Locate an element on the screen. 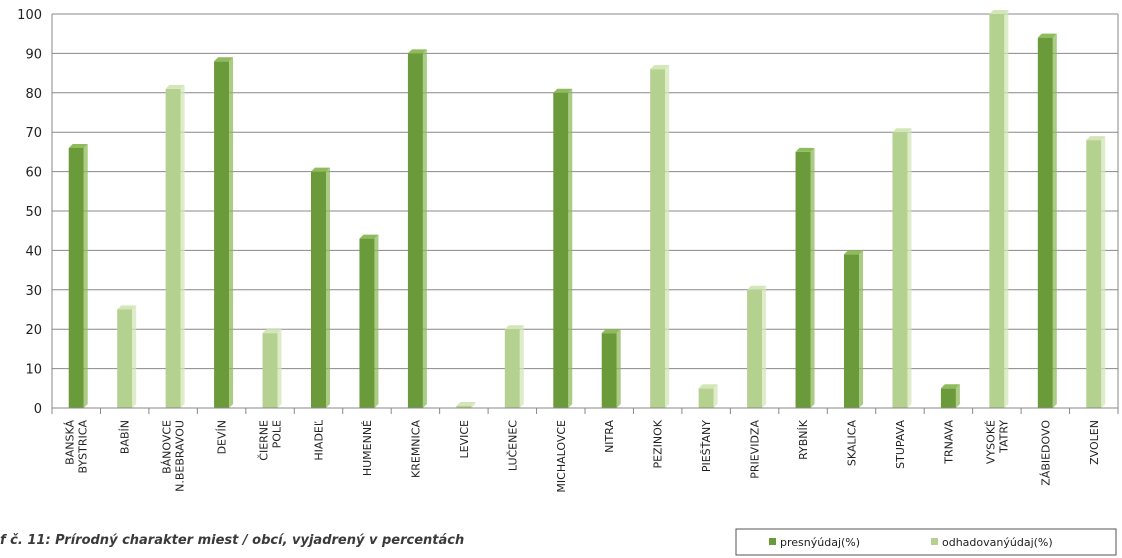 This screenshot has height=558, width=1122. x-tick-label: PIEŠŤANY is located at coordinates (706, 446).